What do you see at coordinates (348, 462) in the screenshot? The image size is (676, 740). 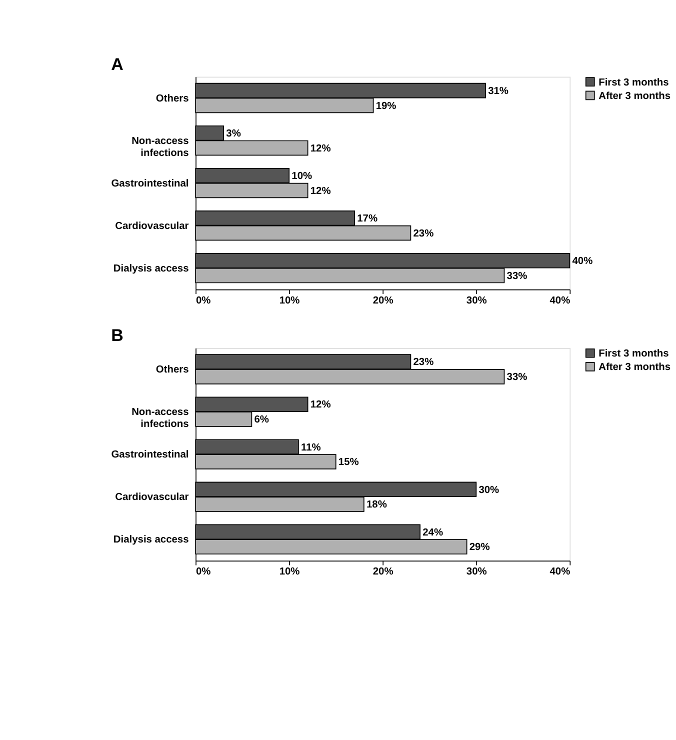 I see `data-label: 15%` at bounding box center [348, 462].